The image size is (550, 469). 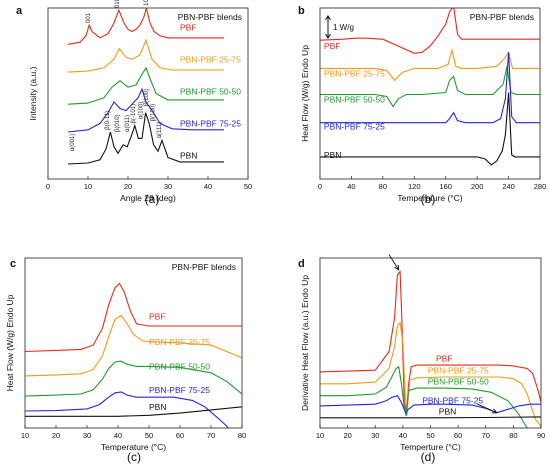 What do you see at coordinates (343, 27) in the screenshot?
I see `scale-bar-label: 1 W/g` at bounding box center [343, 27].